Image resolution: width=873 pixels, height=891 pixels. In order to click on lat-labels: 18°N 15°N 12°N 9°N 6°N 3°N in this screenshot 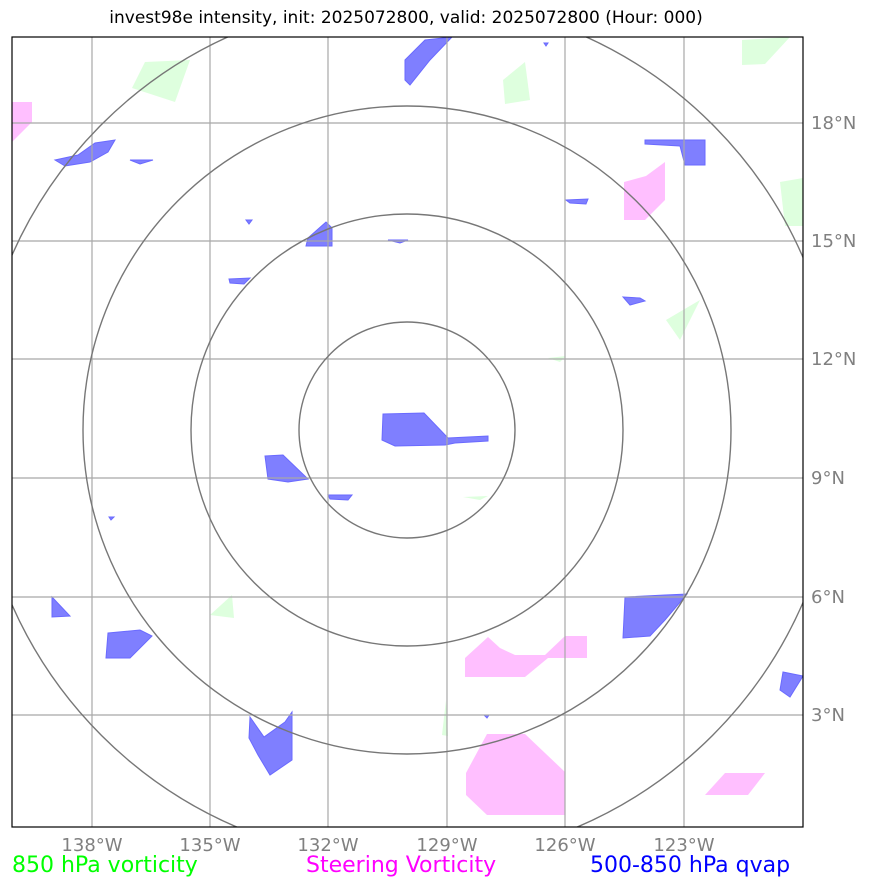, I will do `click(833, 419)`.